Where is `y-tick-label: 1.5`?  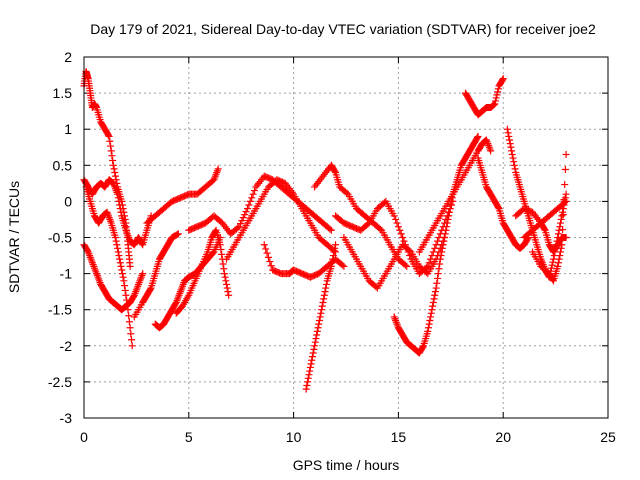 y-tick-label: 1.5 is located at coordinates (63, 93).